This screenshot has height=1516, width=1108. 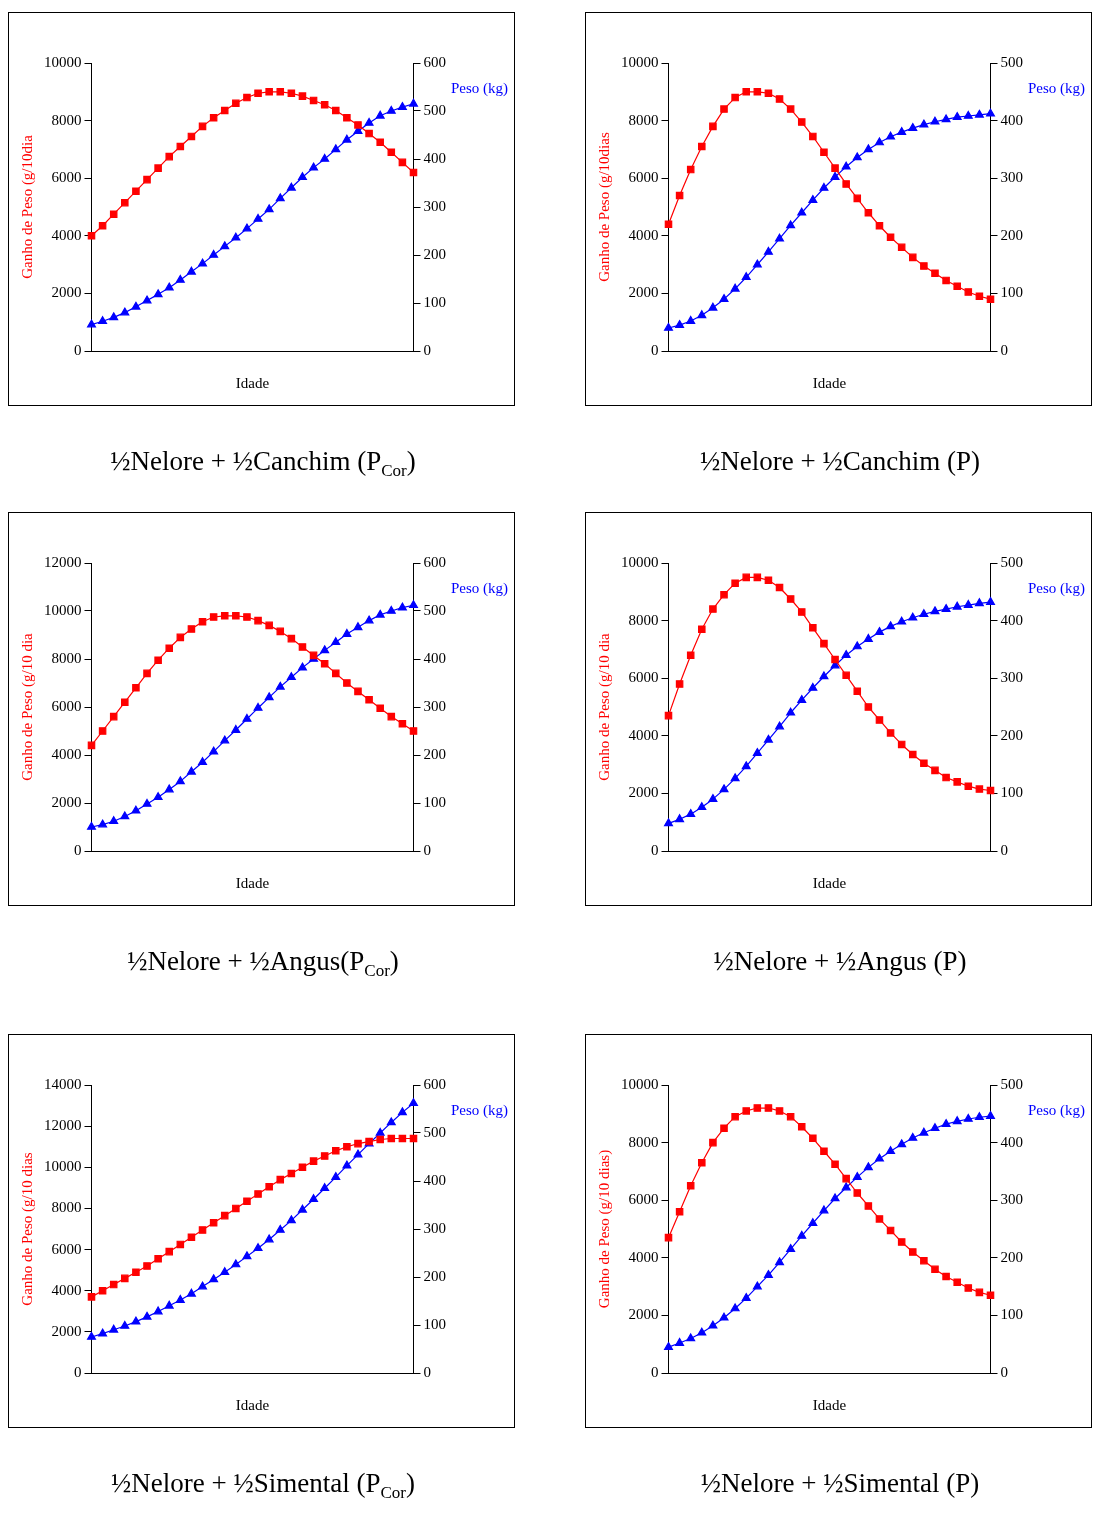 What do you see at coordinates (604, 207) in the screenshot?
I see `y-axis-title: Ganho de Peso (g/10dias` at bounding box center [604, 207].